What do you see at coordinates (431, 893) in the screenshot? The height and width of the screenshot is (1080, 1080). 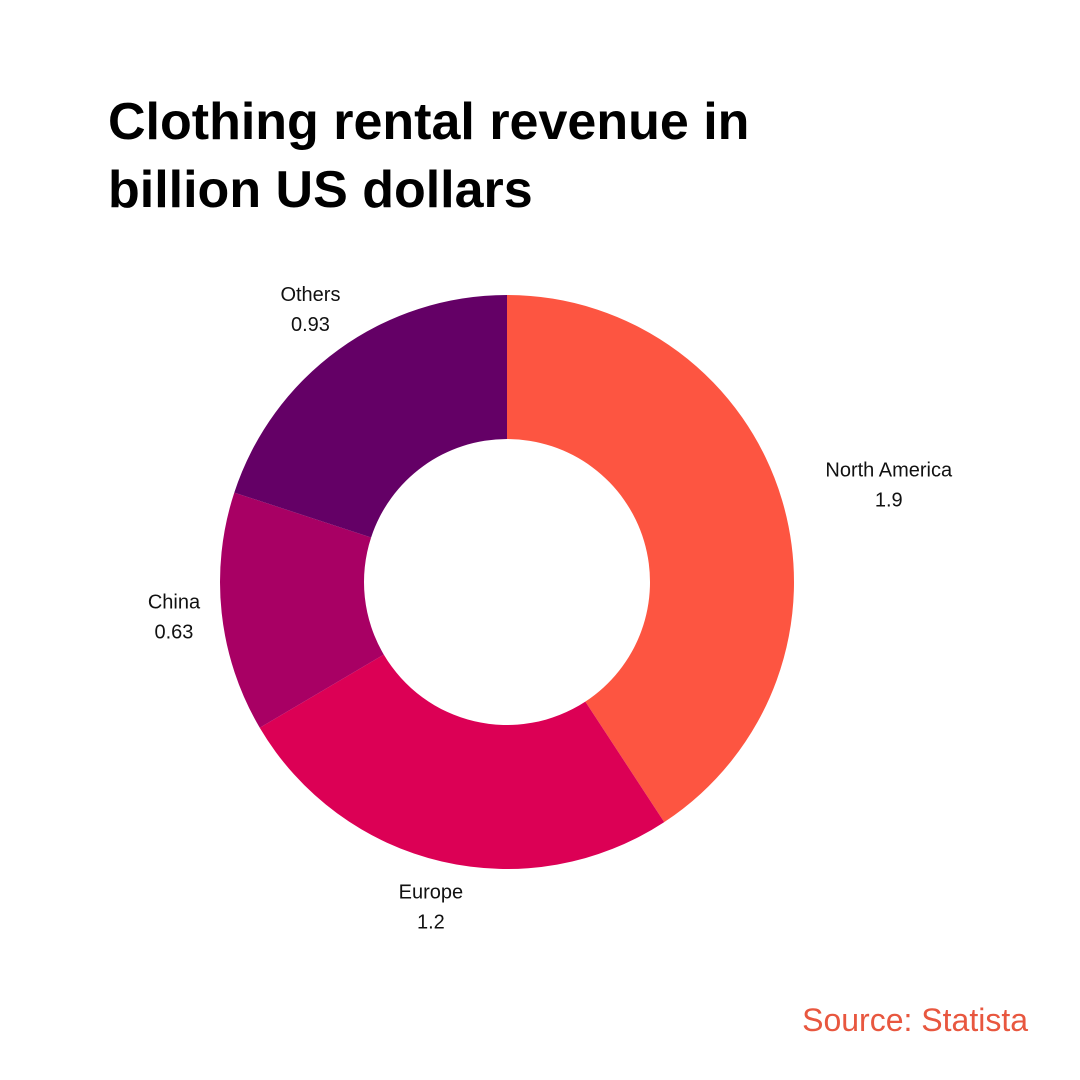 I see `slice-label: Europe` at bounding box center [431, 893].